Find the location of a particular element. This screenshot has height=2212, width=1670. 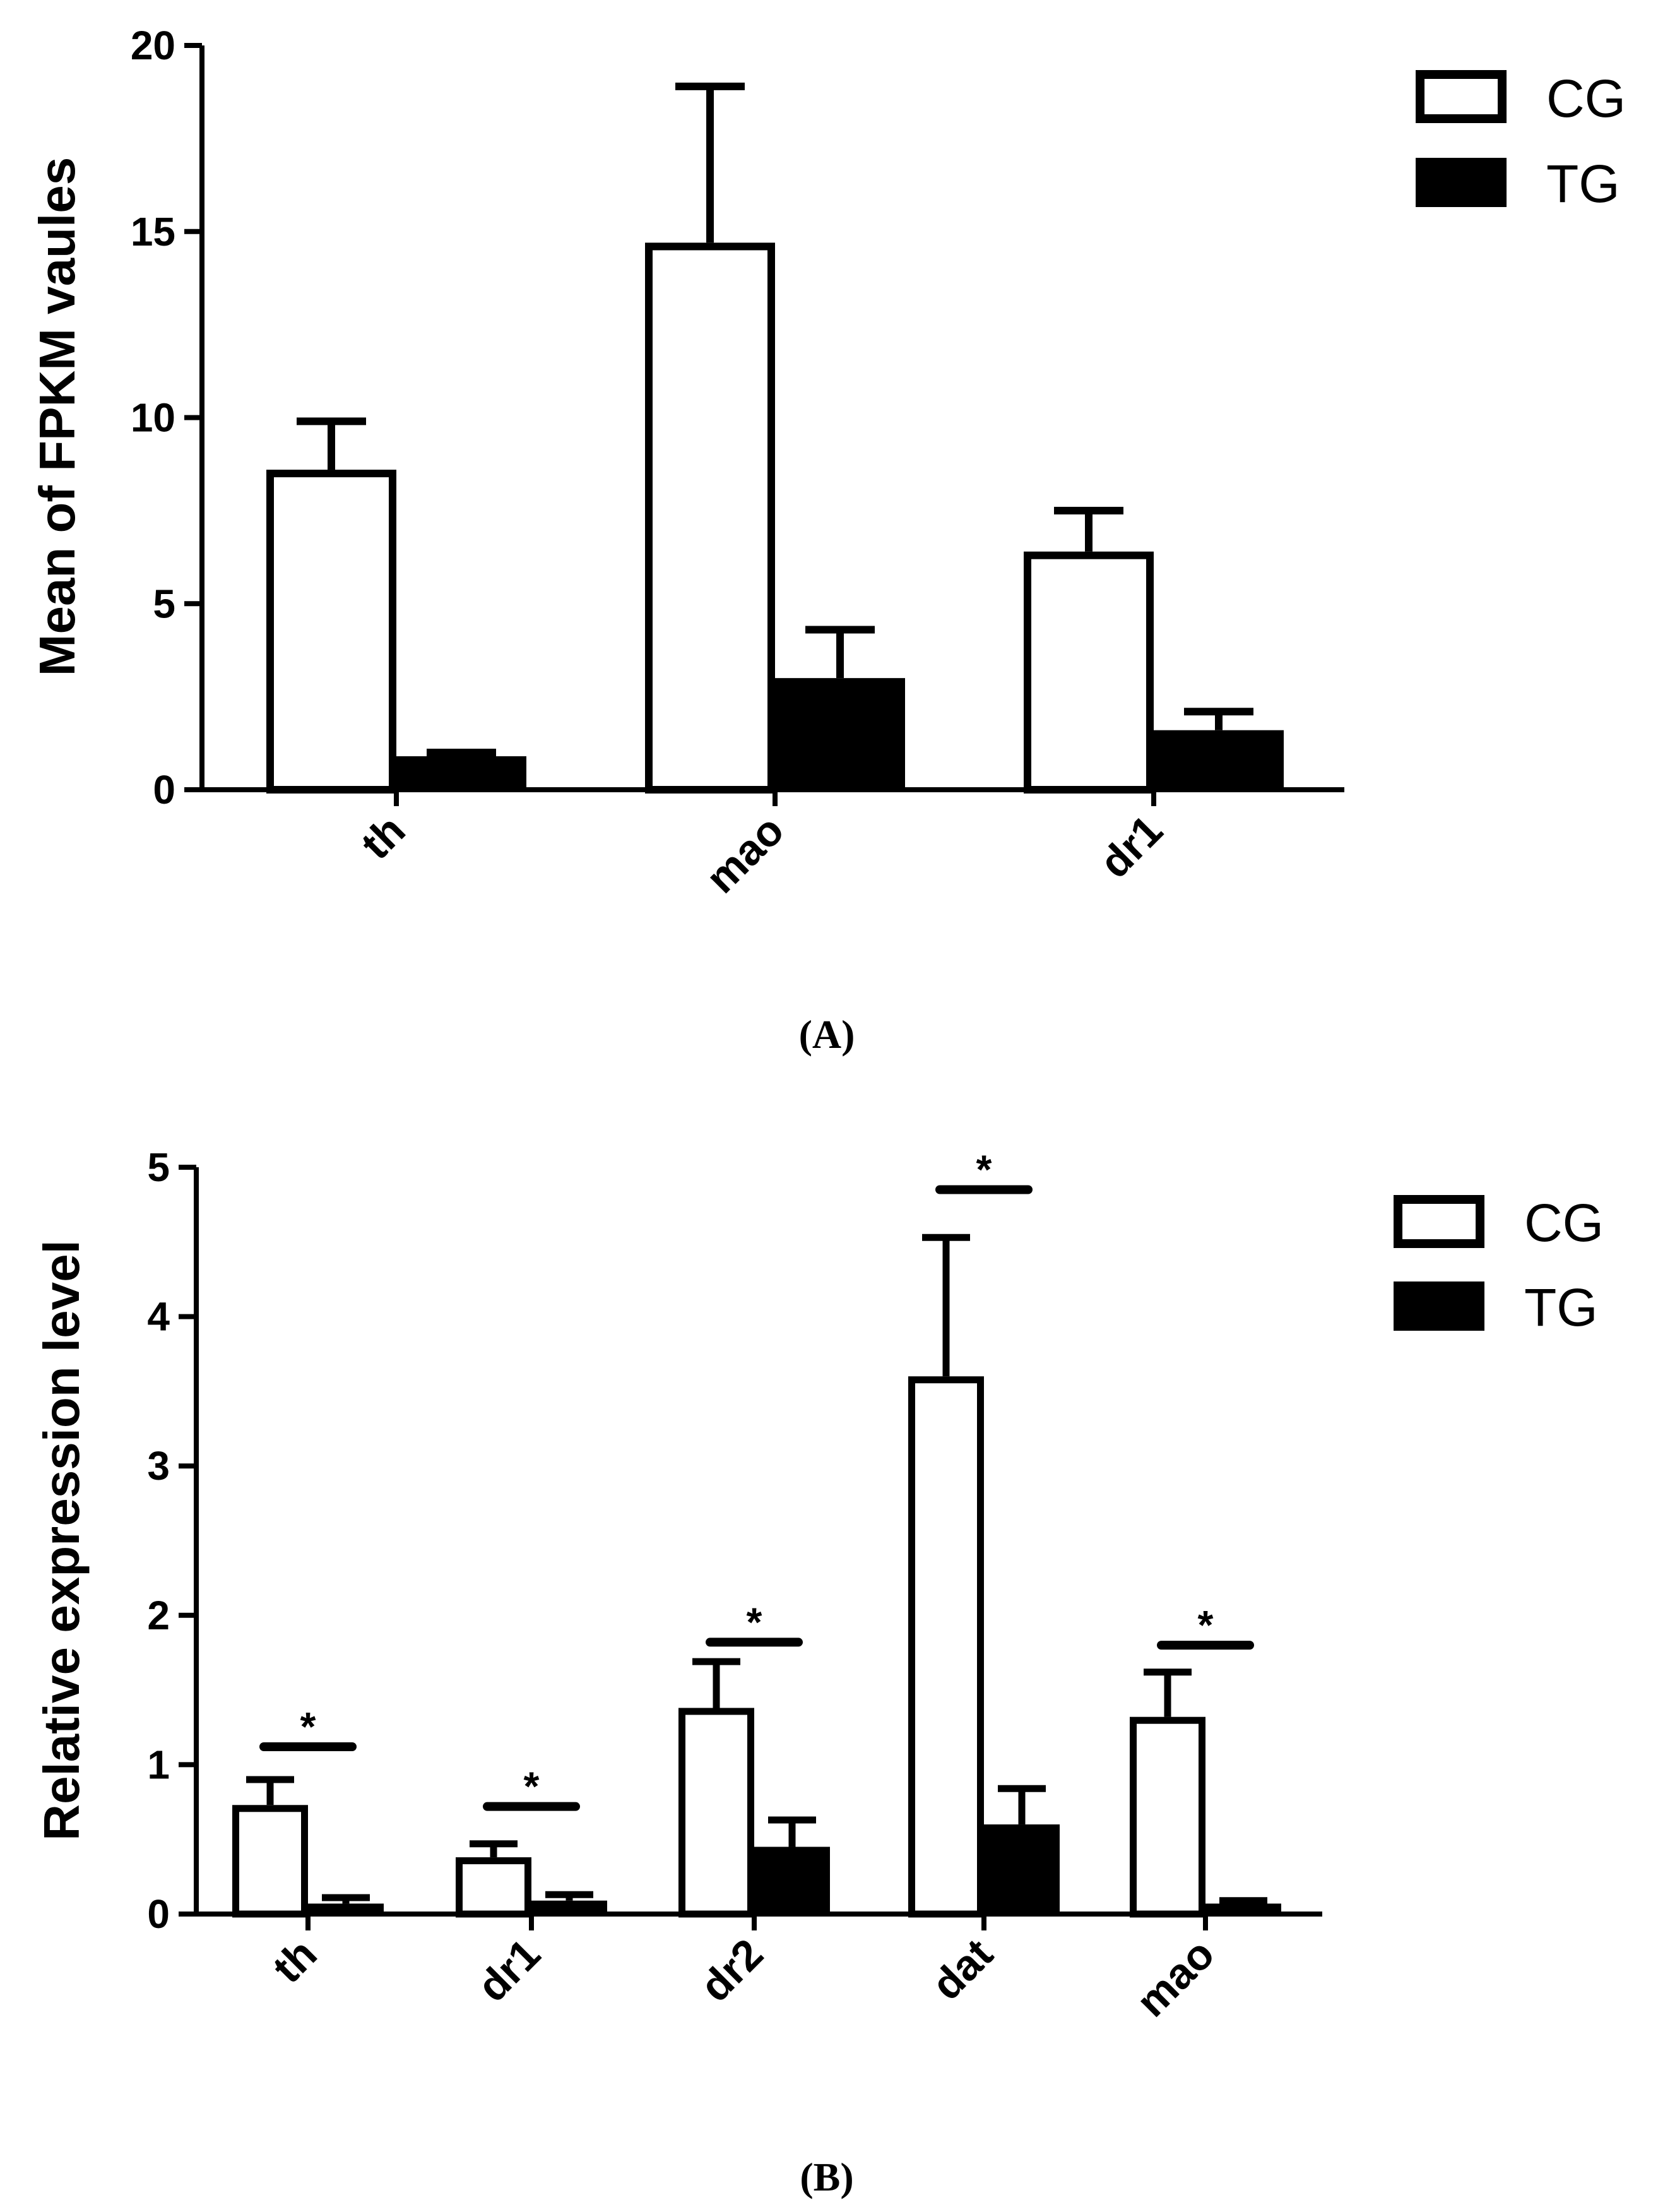

panel-a-y-axis-title: Mean of FPKM vaules is located at coordinates (57, 416).